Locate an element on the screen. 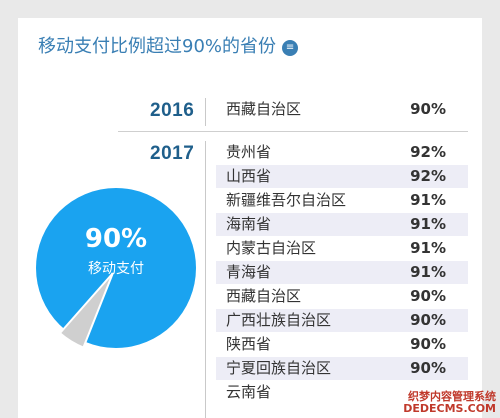  table-row: 云南省 is located at coordinates (342, 392).